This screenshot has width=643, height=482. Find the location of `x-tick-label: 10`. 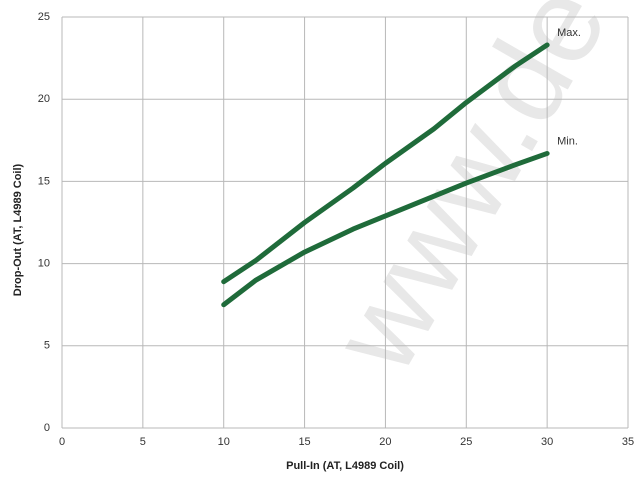

x-tick-label: 10 is located at coordinates (224, 442).